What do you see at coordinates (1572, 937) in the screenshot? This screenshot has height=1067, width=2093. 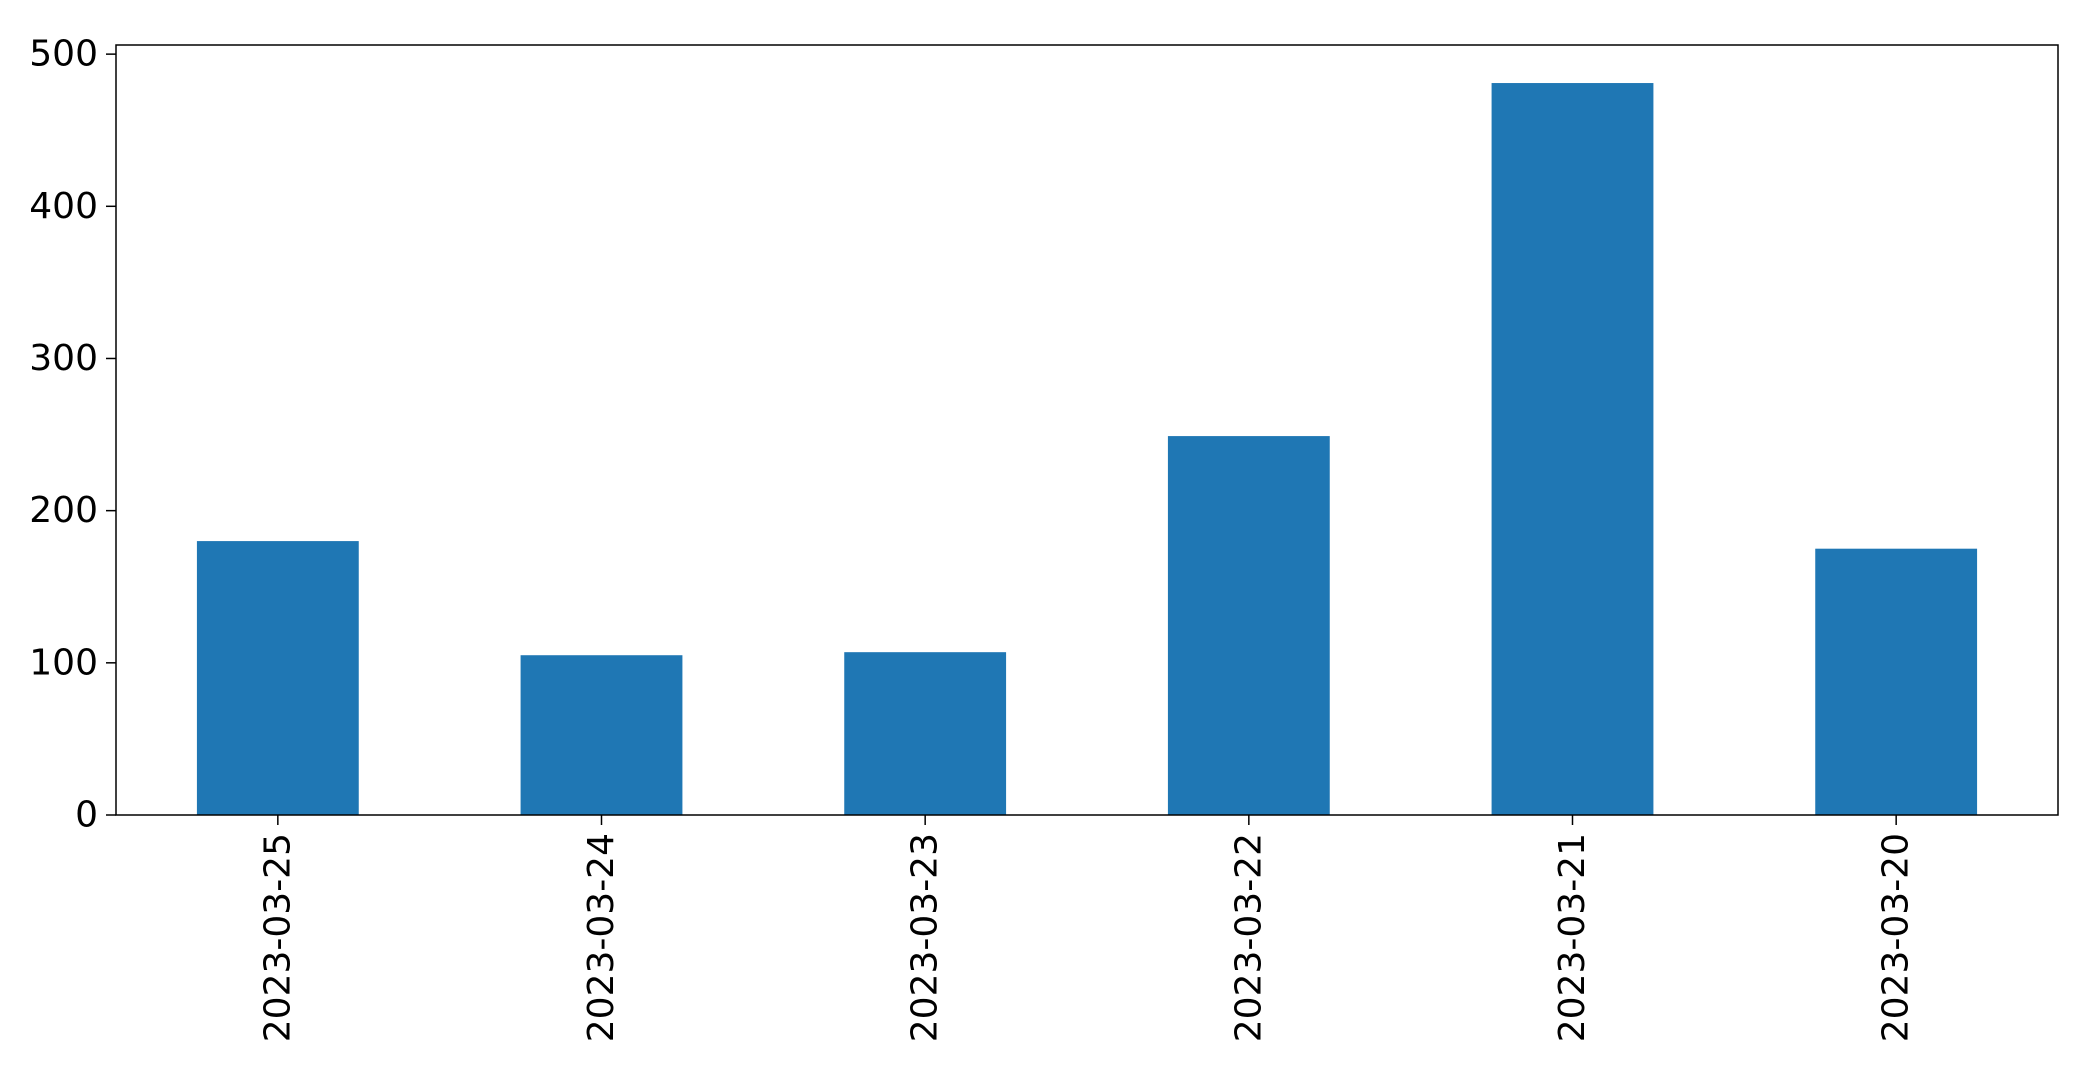 I see `x-tick-label: 2023-03-21` at bounding box center [1572, 937].